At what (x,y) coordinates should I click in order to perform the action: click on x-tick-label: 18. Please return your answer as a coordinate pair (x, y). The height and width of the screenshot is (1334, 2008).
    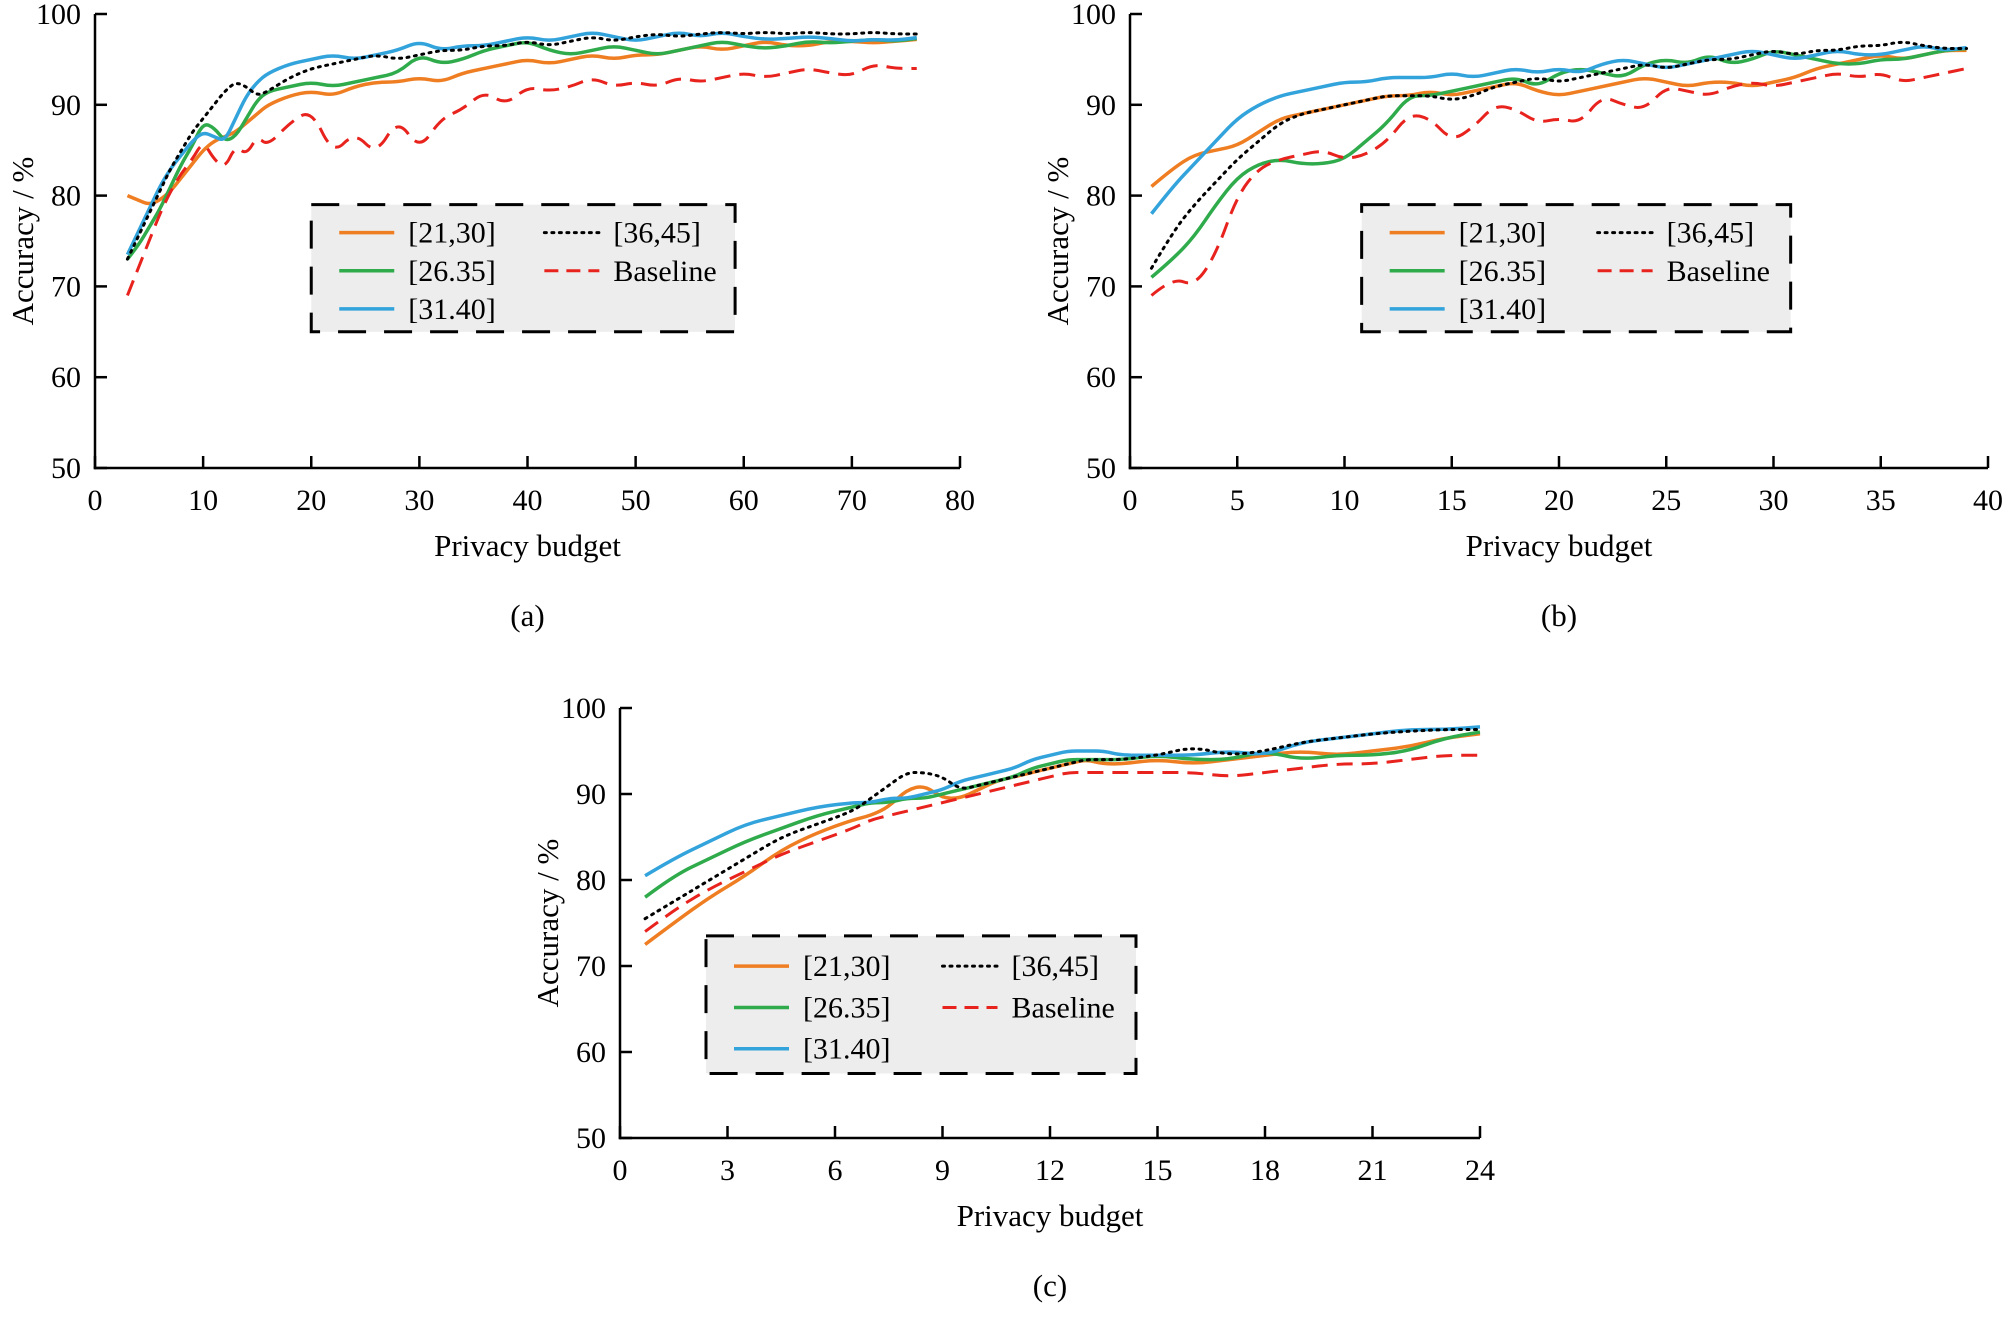
    Looking at the image, I should click on (1265, 1170).